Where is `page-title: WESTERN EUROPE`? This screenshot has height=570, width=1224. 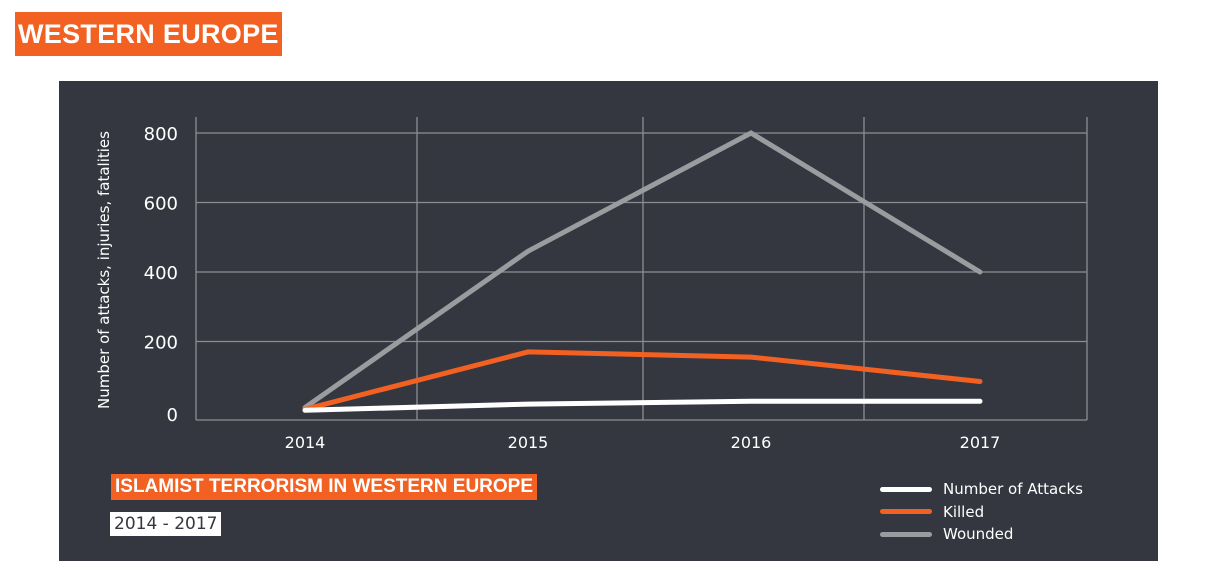 page-title: WESTERN EUROPE is located at coordinates (148, 34).